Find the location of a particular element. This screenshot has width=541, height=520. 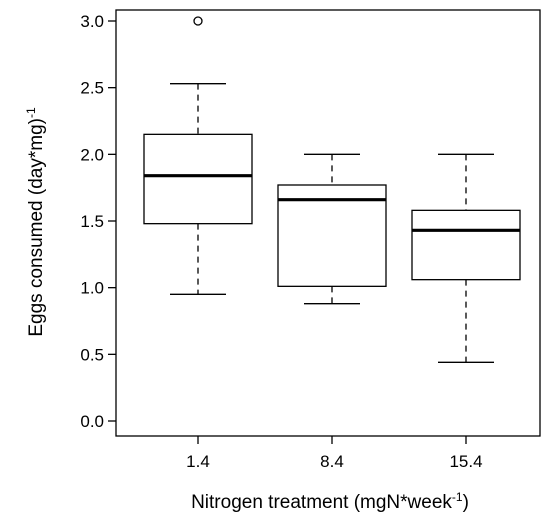

y-axis-label-superscript: -1 is located at coordinates (31, 112).